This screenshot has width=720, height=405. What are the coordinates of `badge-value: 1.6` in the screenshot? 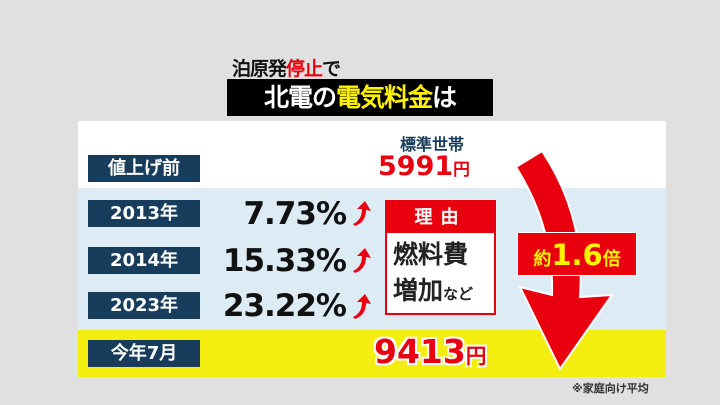 It's located at (577, 255).